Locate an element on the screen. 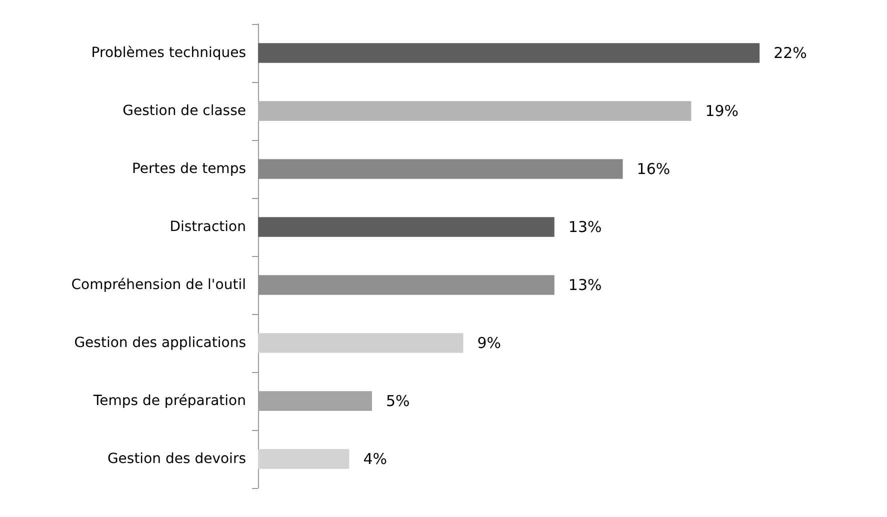  data-label: 19% is located at coordinates (722, 111).